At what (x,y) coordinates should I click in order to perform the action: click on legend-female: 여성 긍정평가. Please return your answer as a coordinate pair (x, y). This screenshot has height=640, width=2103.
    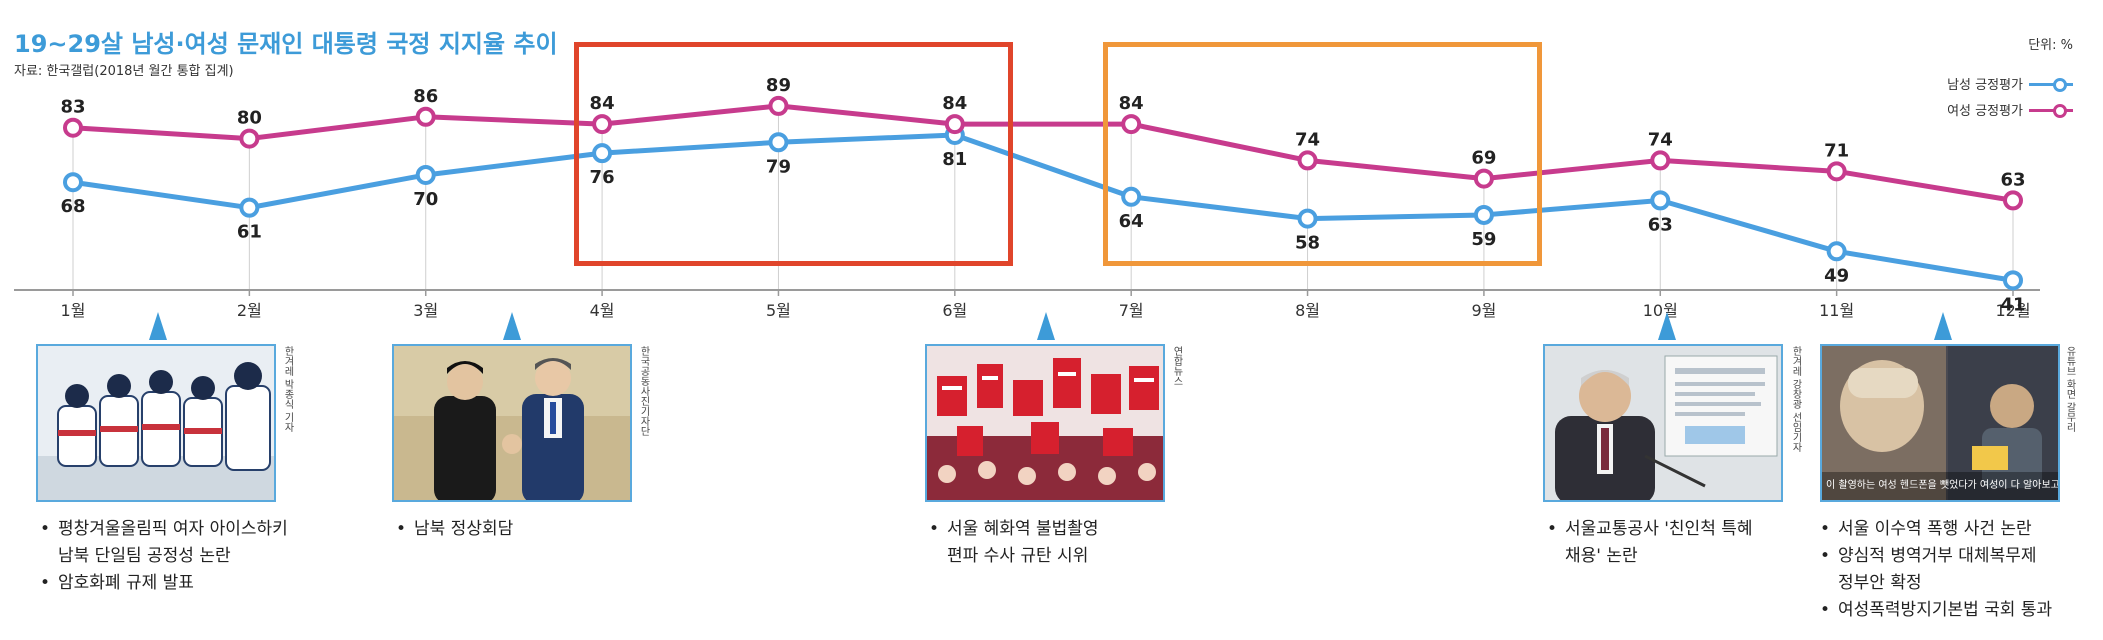
    Looking at the image, I should click on (2010, 109).